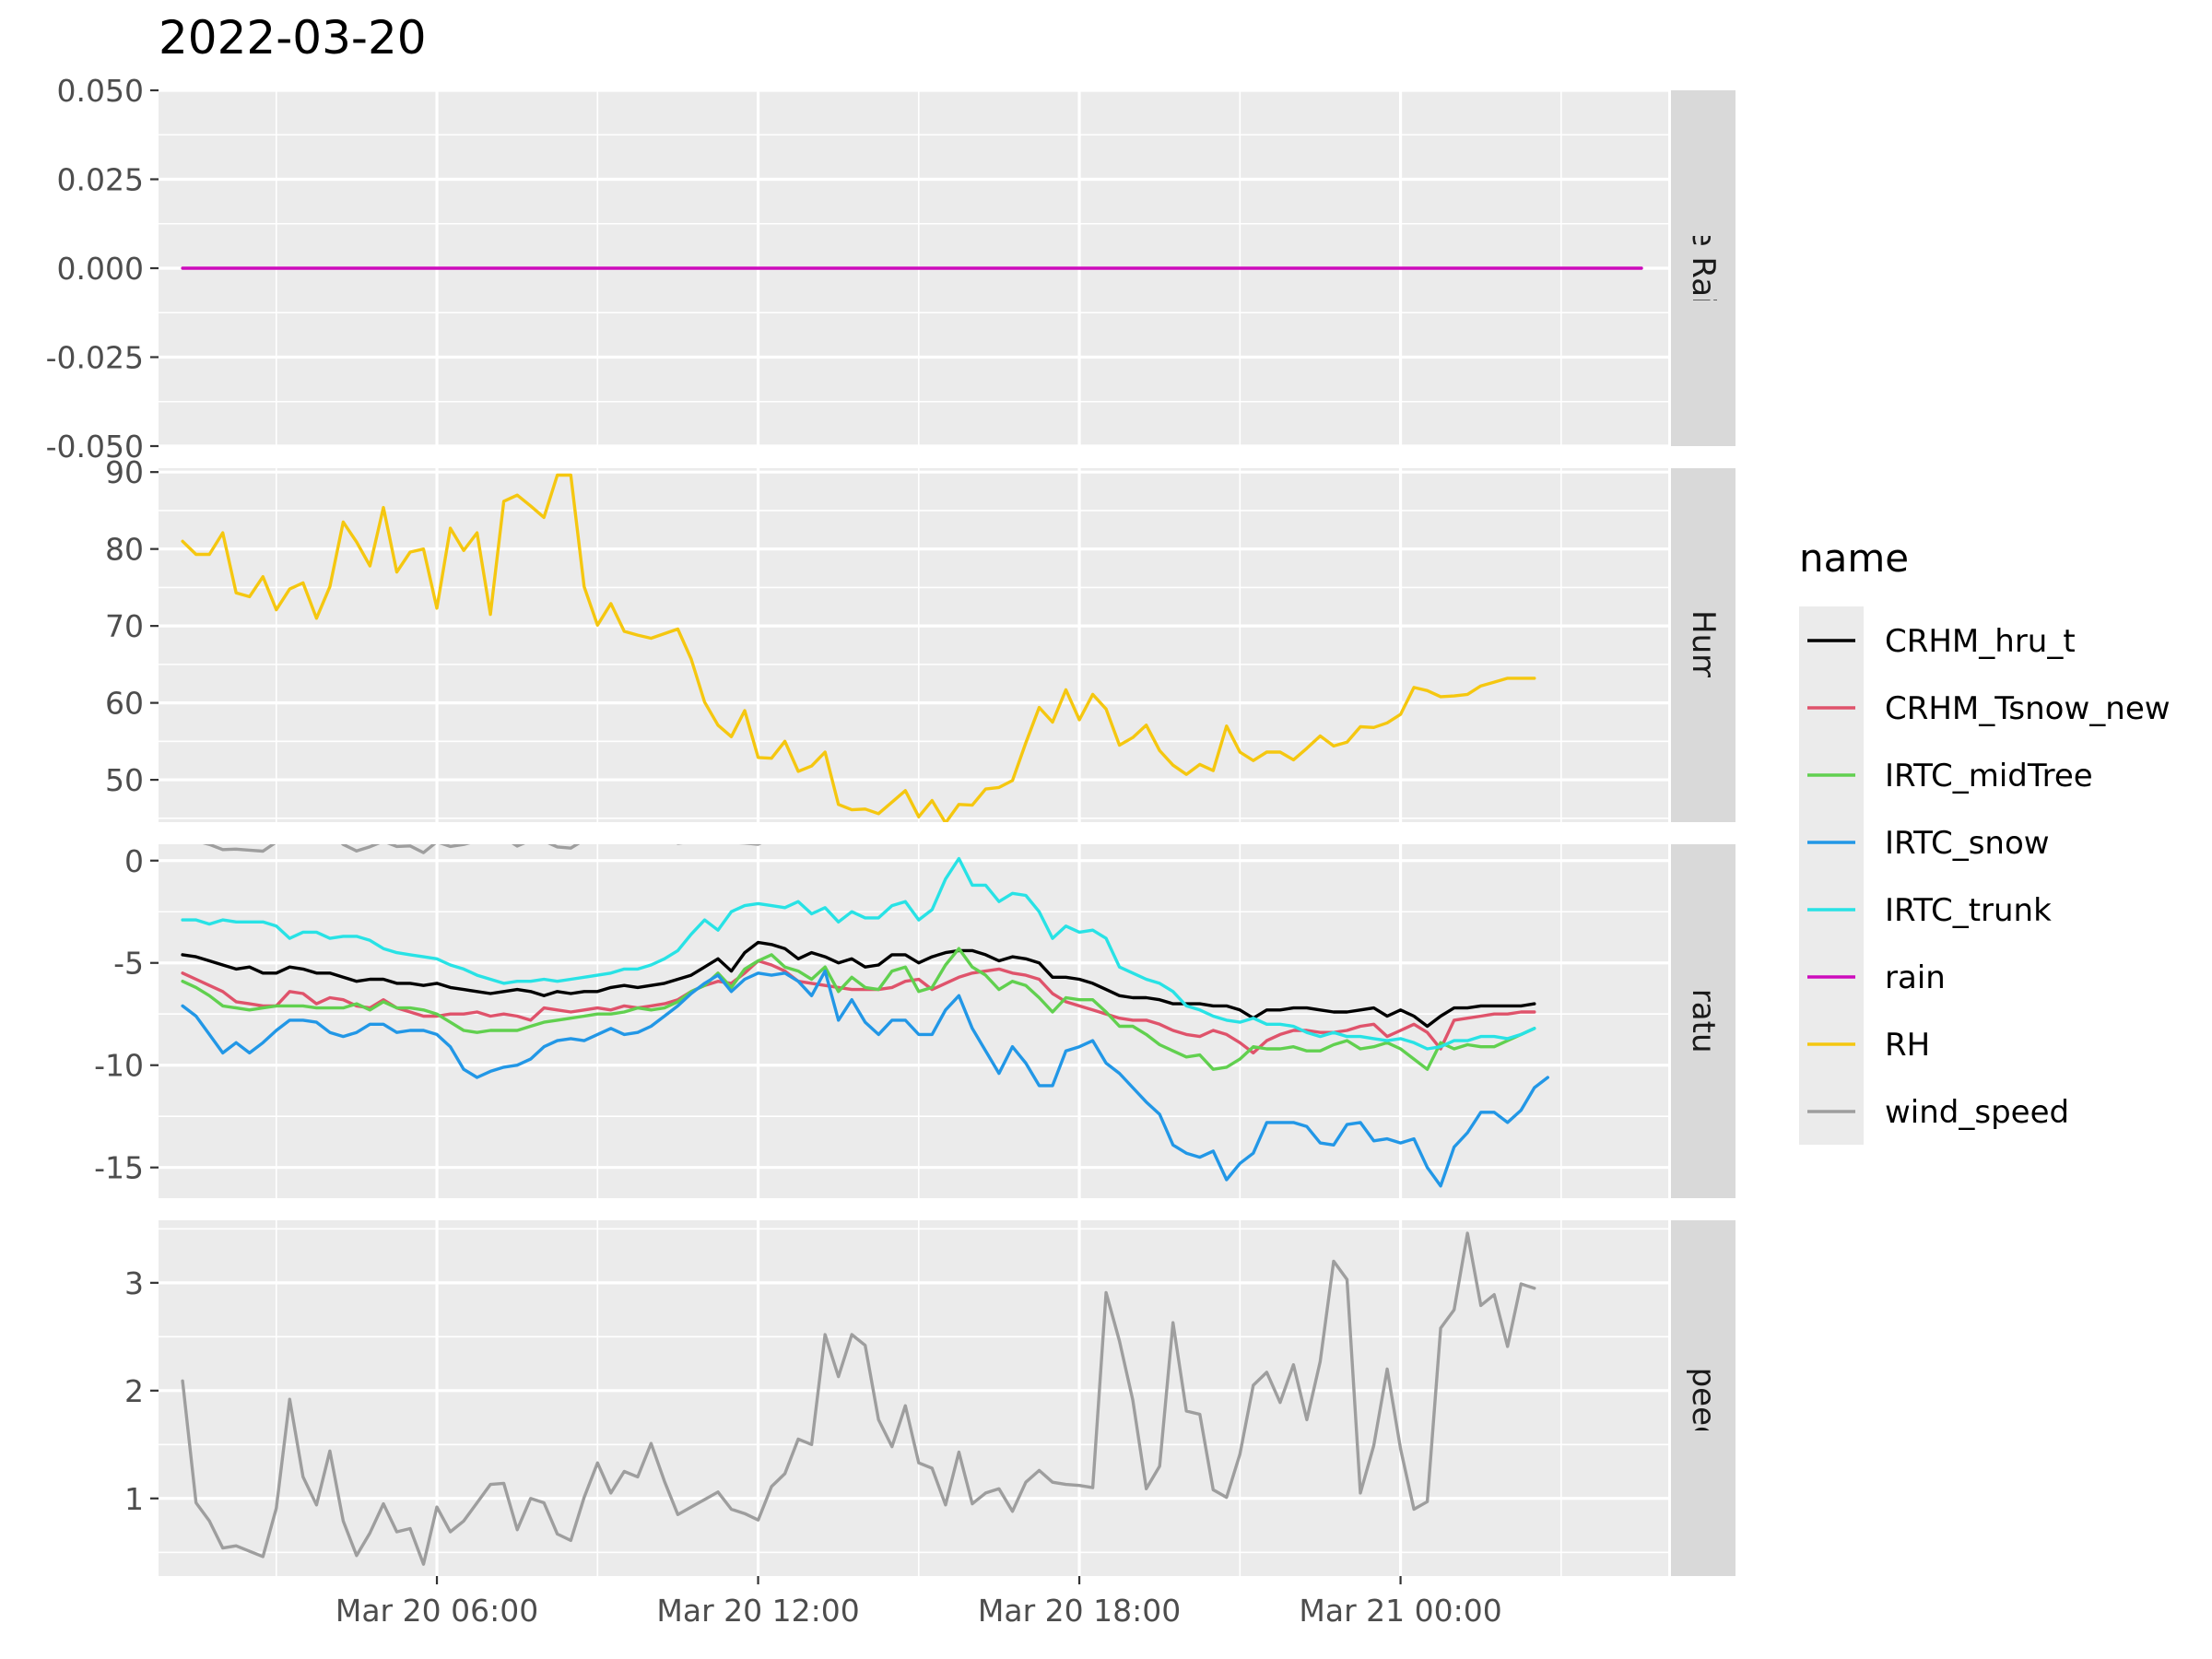 The height and width of the screenshot is (1659, 2212). Describe the element at coordinates (128, 964) in the screenshot. I see `y-tick-label: -5` at that location.